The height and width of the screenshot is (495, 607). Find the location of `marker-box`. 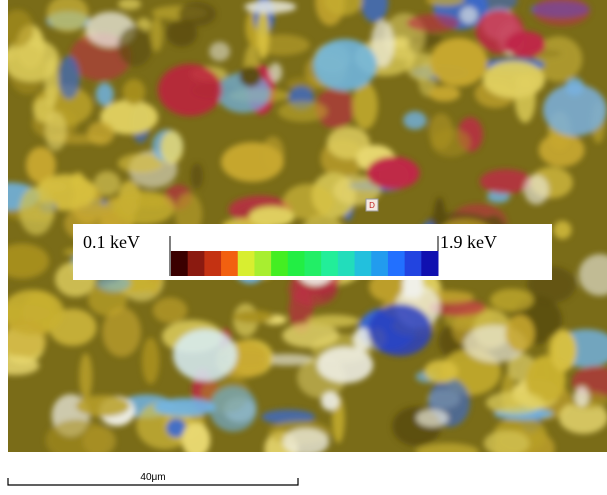

marker-box is located at coordinates (372, 205).